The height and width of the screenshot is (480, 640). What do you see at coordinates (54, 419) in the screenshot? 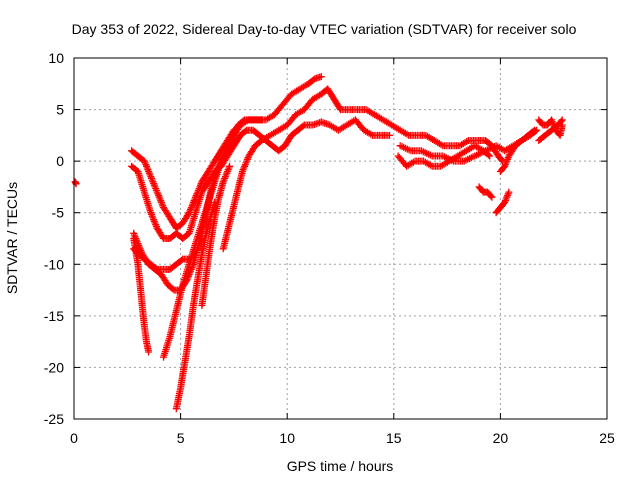
I see `y-tick-label: -25` at bounding box center [54, 419].